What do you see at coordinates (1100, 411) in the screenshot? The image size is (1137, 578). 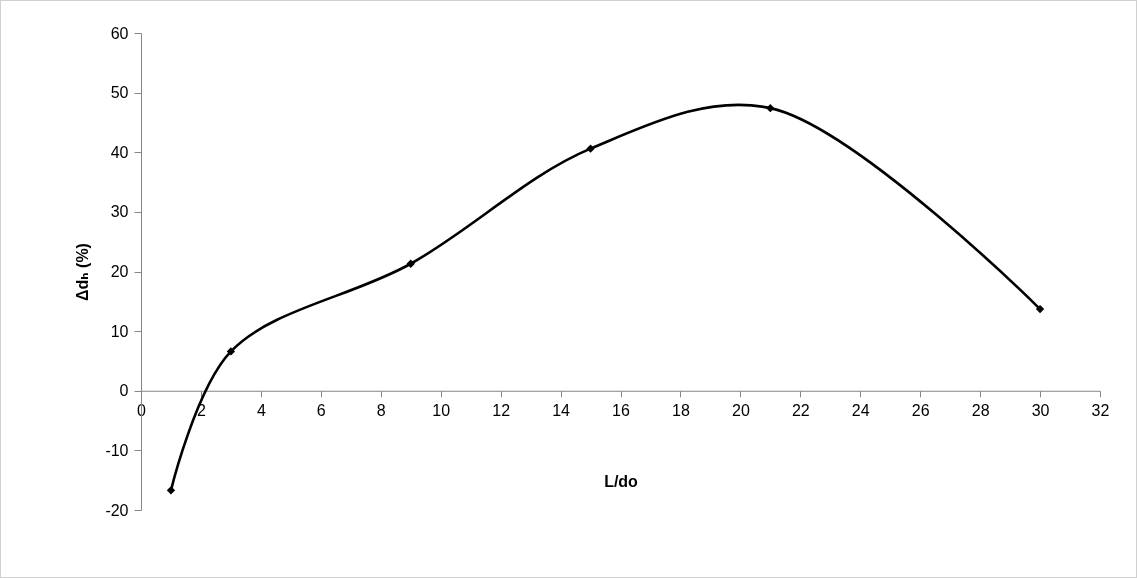 I see `x-tick-label: 32` at bounding box center [1100, 411].